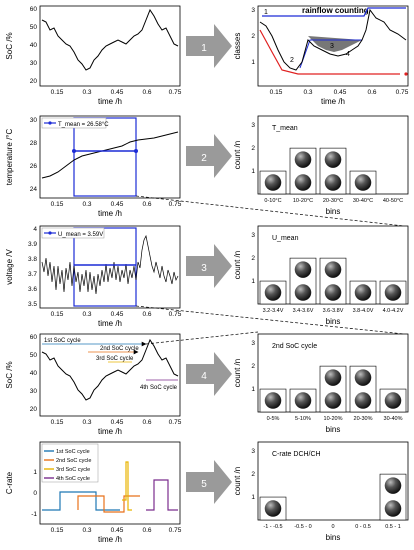 The image size is (414, 550). Describe the element at coordinates (119, 349) in the screenshot. I see `cycle2-label: 2nd SoC cycle` at that location.